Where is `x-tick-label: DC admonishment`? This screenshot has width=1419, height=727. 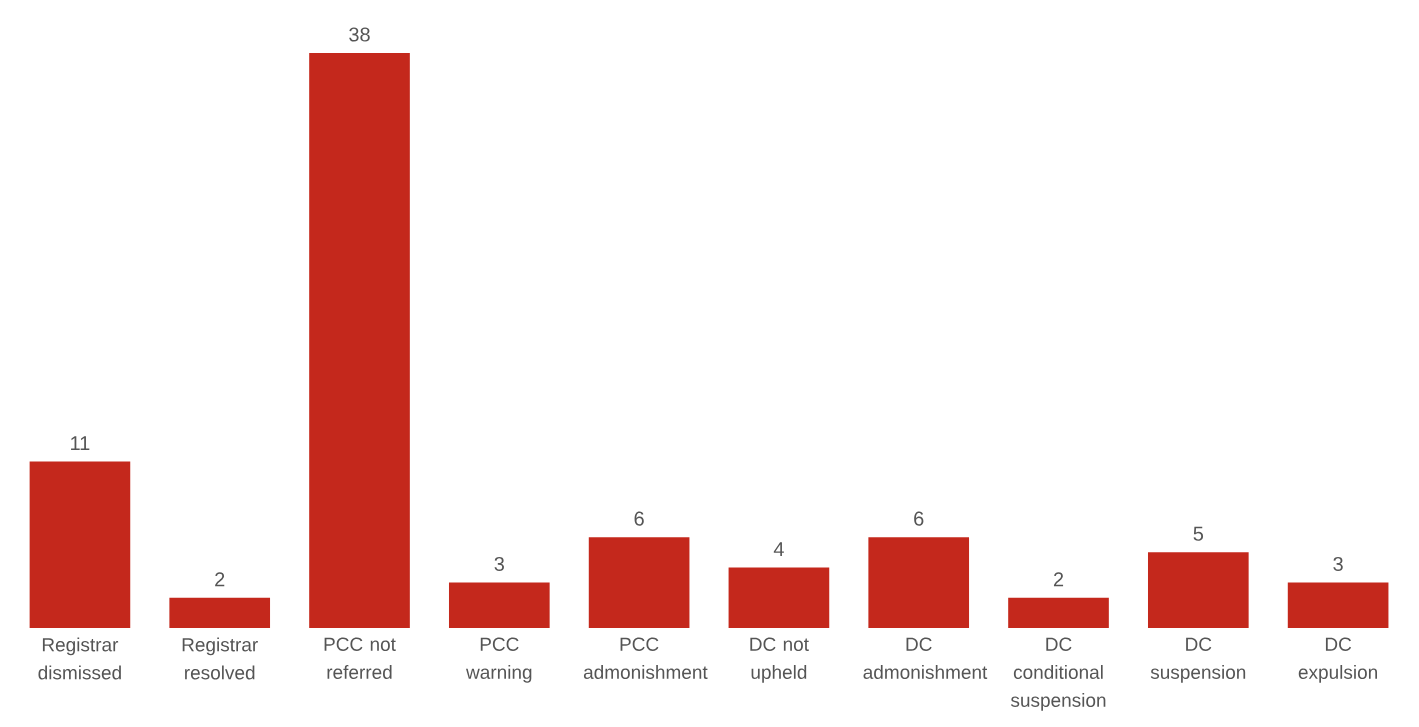
x-tick-label: DC admonishment is located at coordinates (925, 658).